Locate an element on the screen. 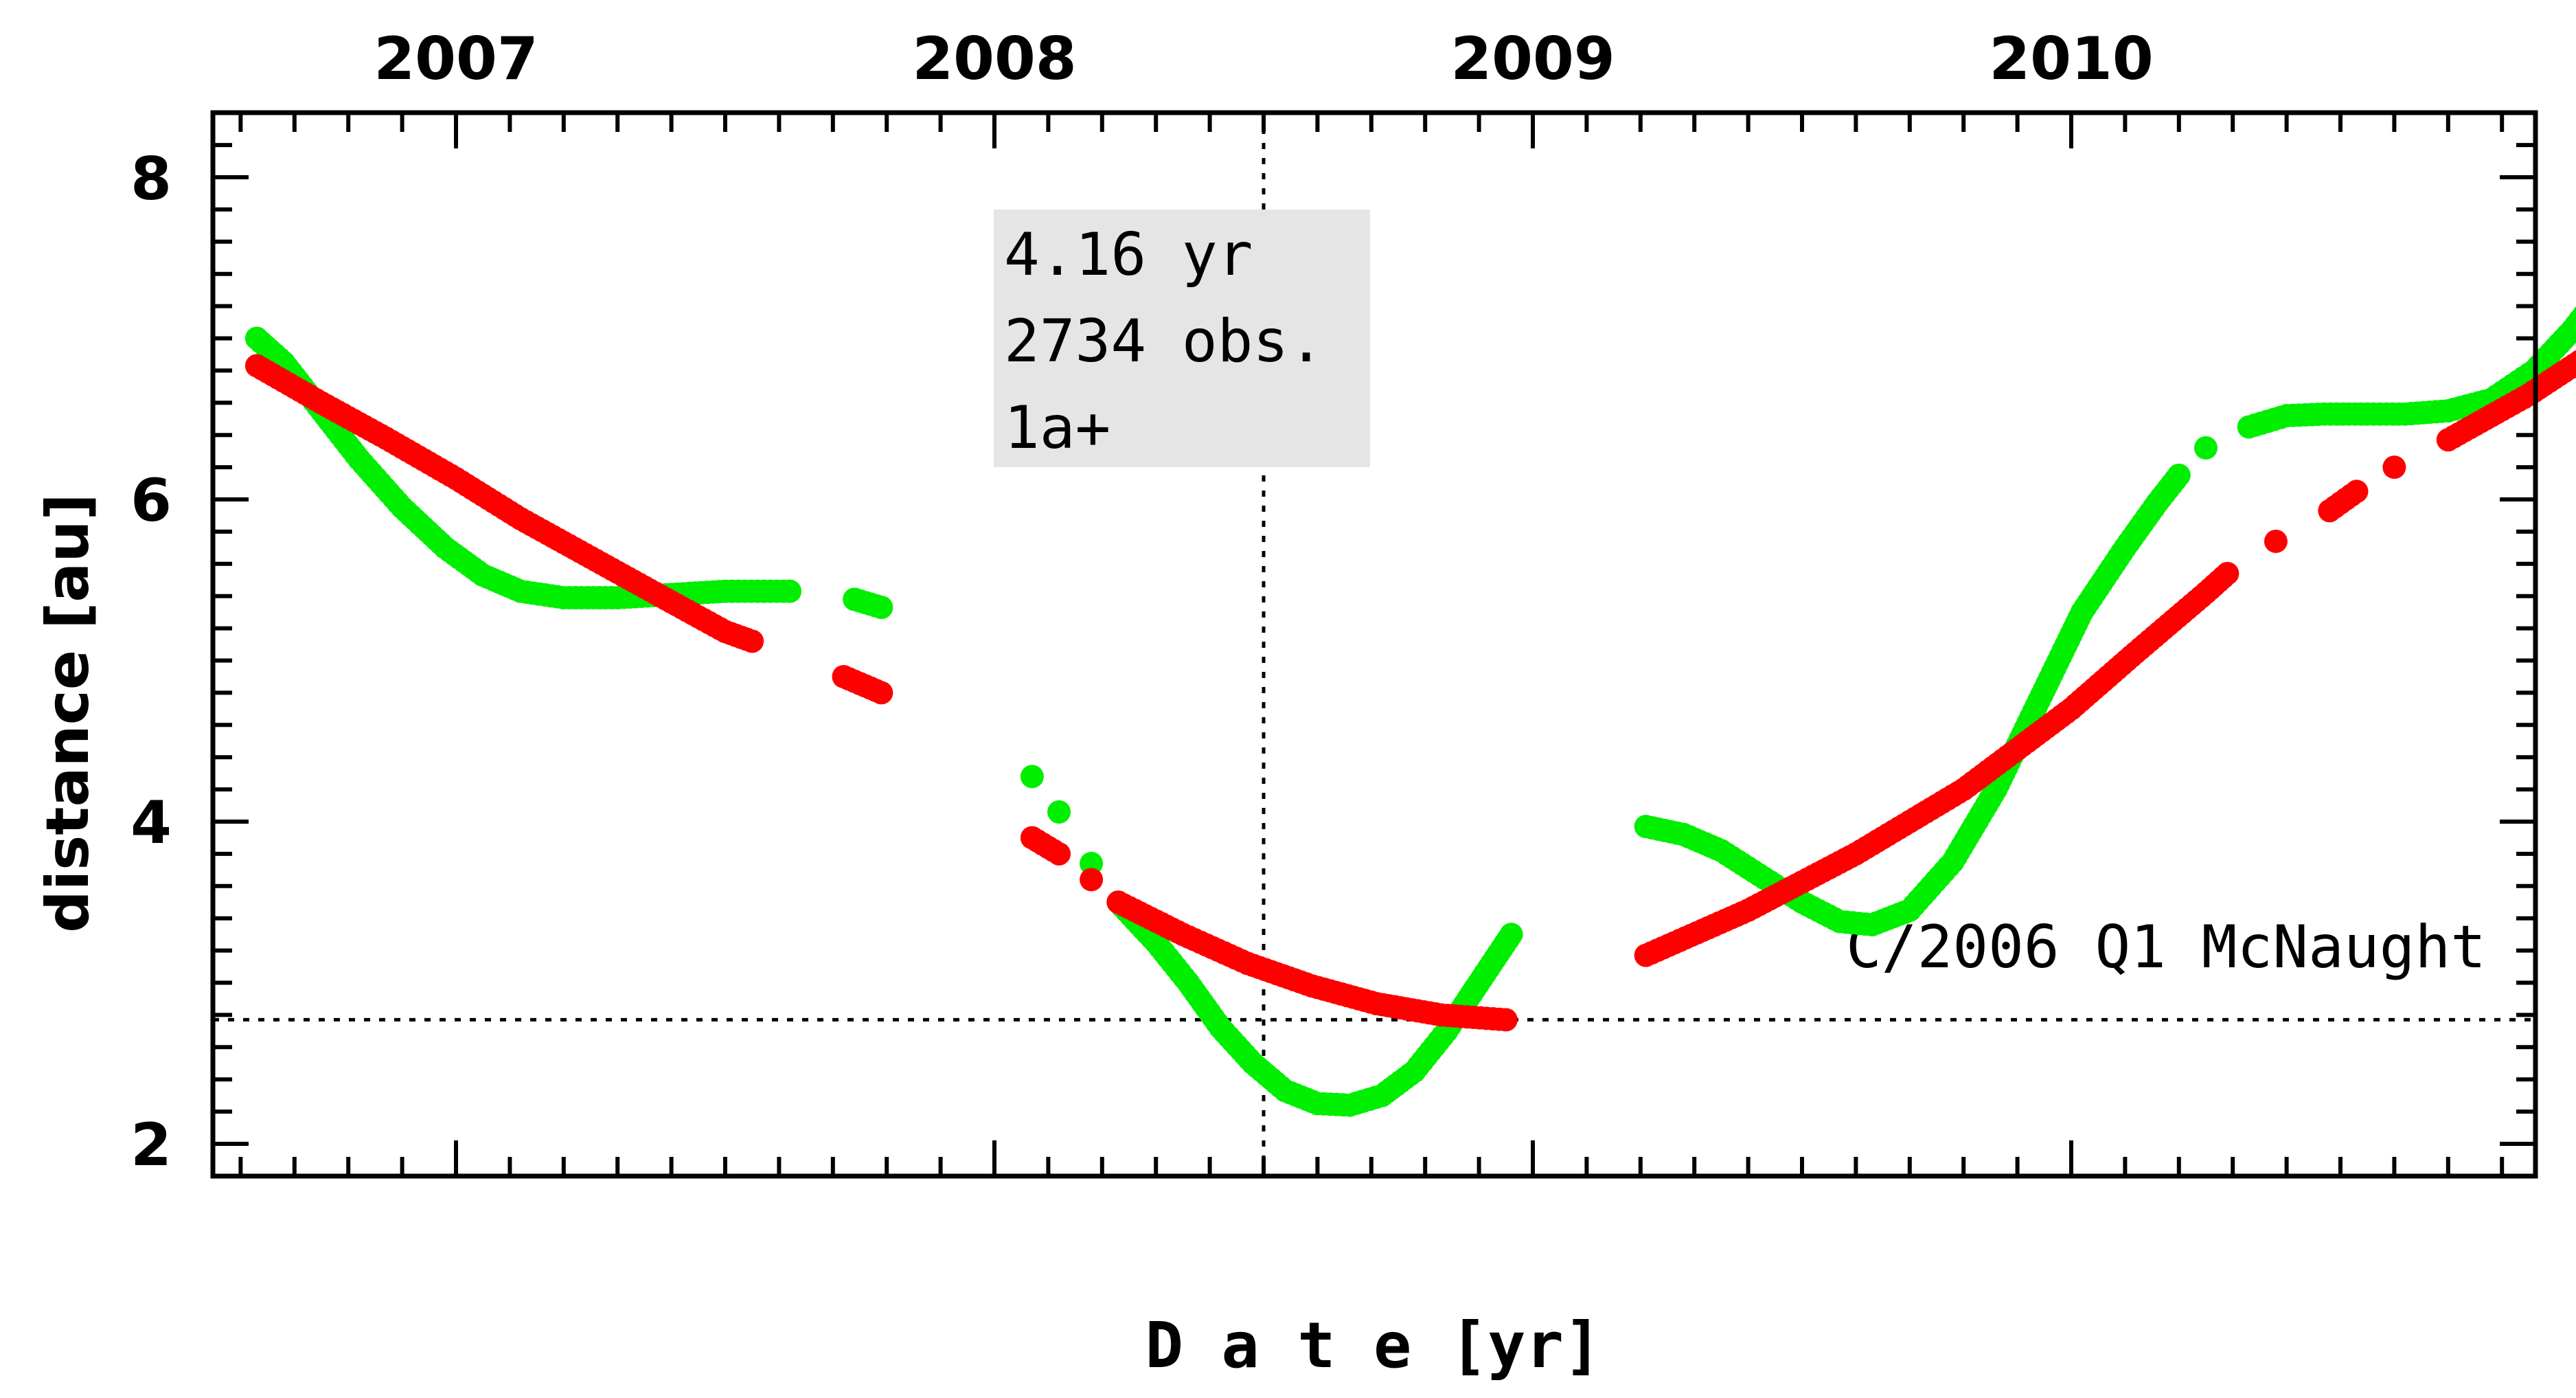 This screenshot has width=2576, height=1398. year-label-2008: 2008 is located at coordinates (994, 59).